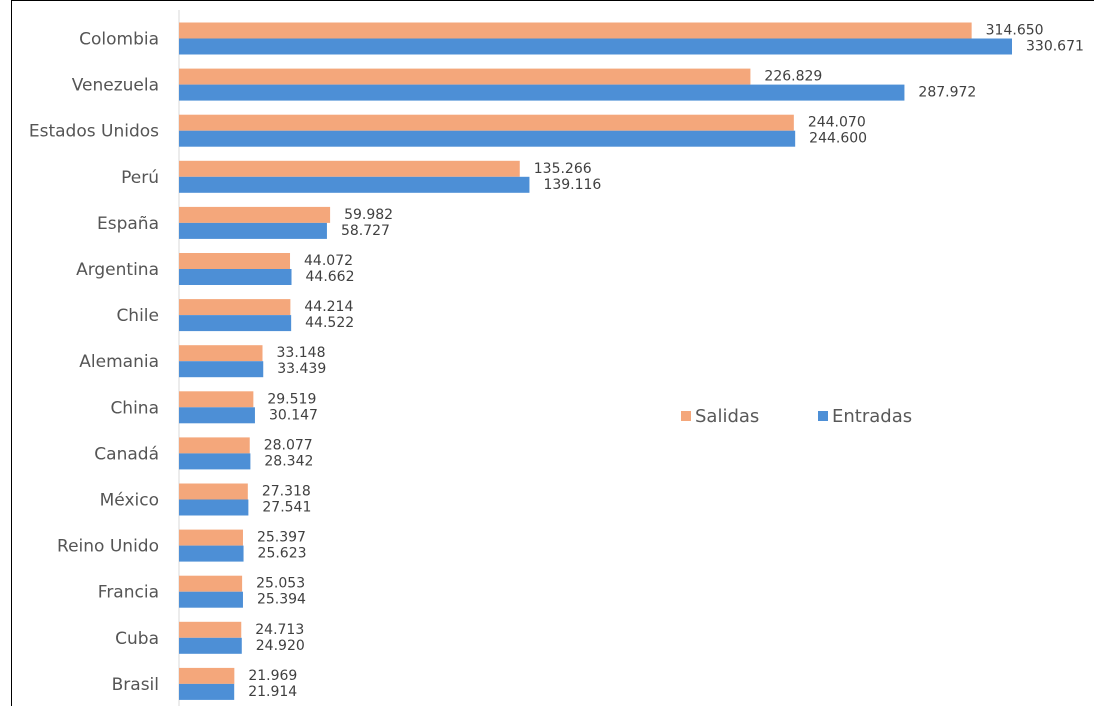 The height and width of the screenshot is (706, 1094). What do you see at coordinates (119, 362) in the screenshot?
I see `category-label-alemania: Alemania` at bounding box center [119, 362].